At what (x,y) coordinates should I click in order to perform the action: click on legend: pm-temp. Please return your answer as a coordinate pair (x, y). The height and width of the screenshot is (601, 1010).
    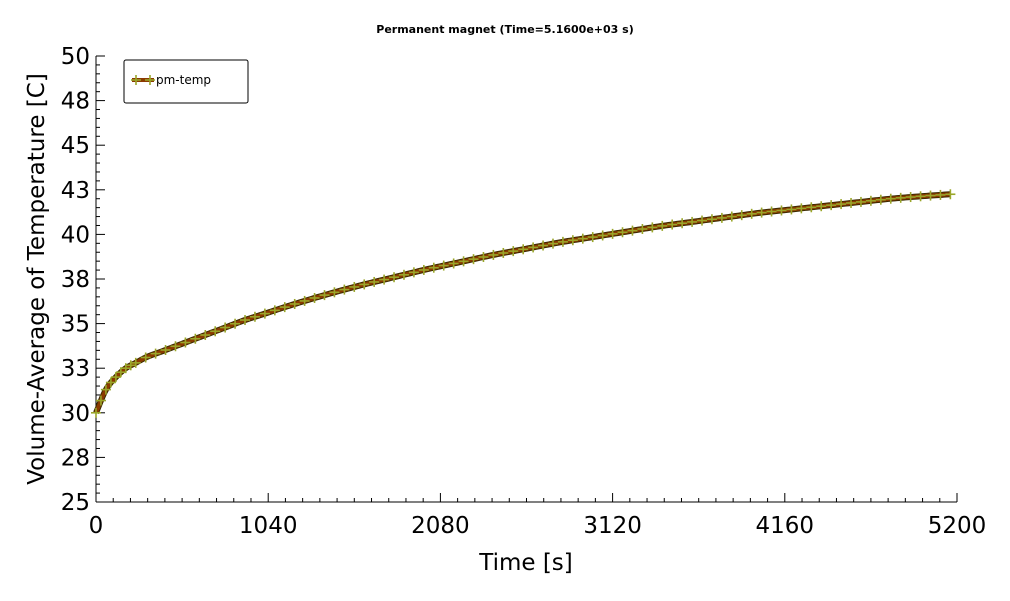
    Looking at the image, I should click on (186, 81).